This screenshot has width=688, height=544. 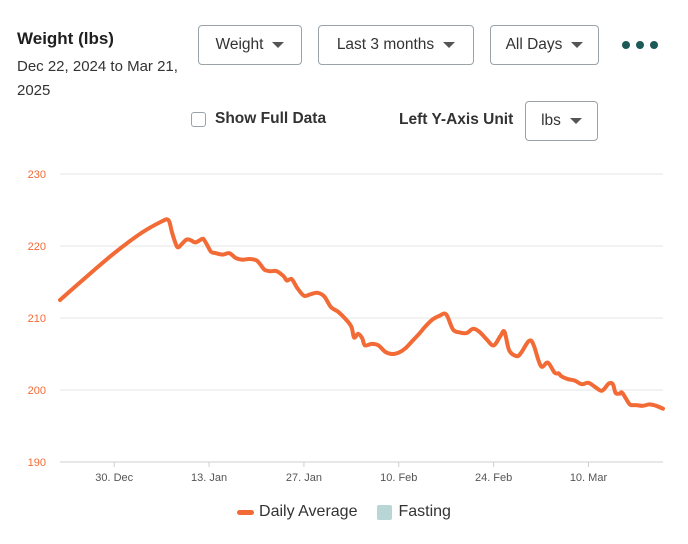 What do you see at coordinates (65, 38) in the screenshot?
I see `chart-title: Weight (lbs)` at bounding box center [65, 38].